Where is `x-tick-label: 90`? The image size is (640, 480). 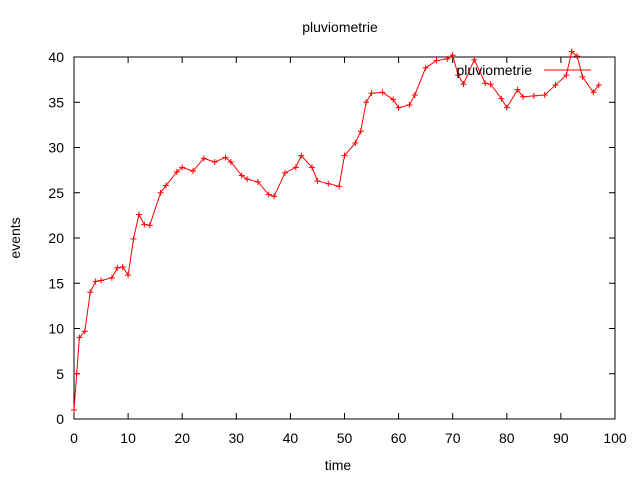 x-tick-label: 90 is located at coordinates (561, 438).